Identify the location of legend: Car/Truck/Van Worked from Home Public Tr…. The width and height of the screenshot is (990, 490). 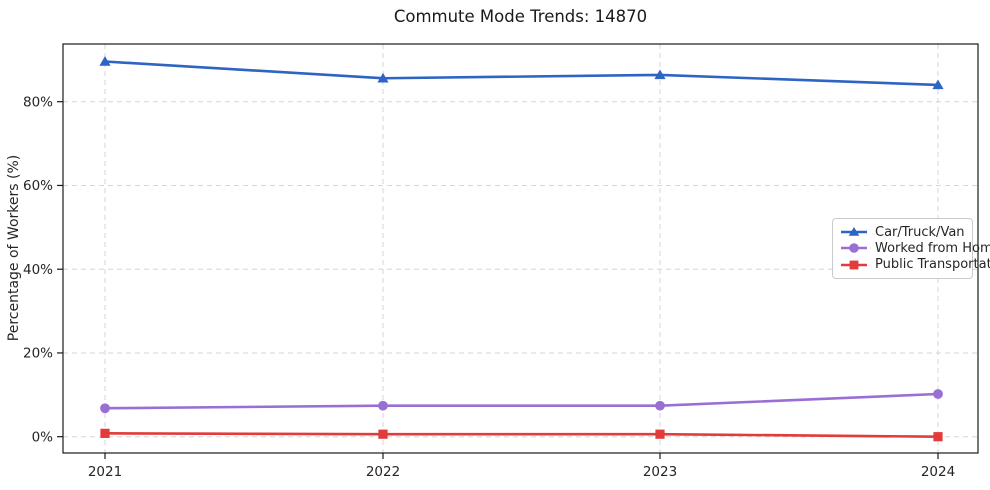
(911, 248).